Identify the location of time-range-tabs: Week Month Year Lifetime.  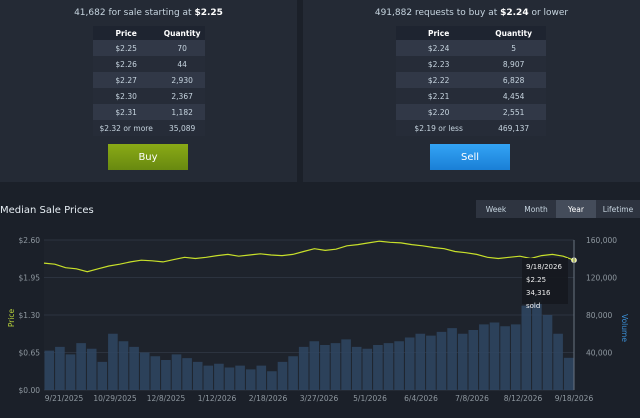
(558, 209).